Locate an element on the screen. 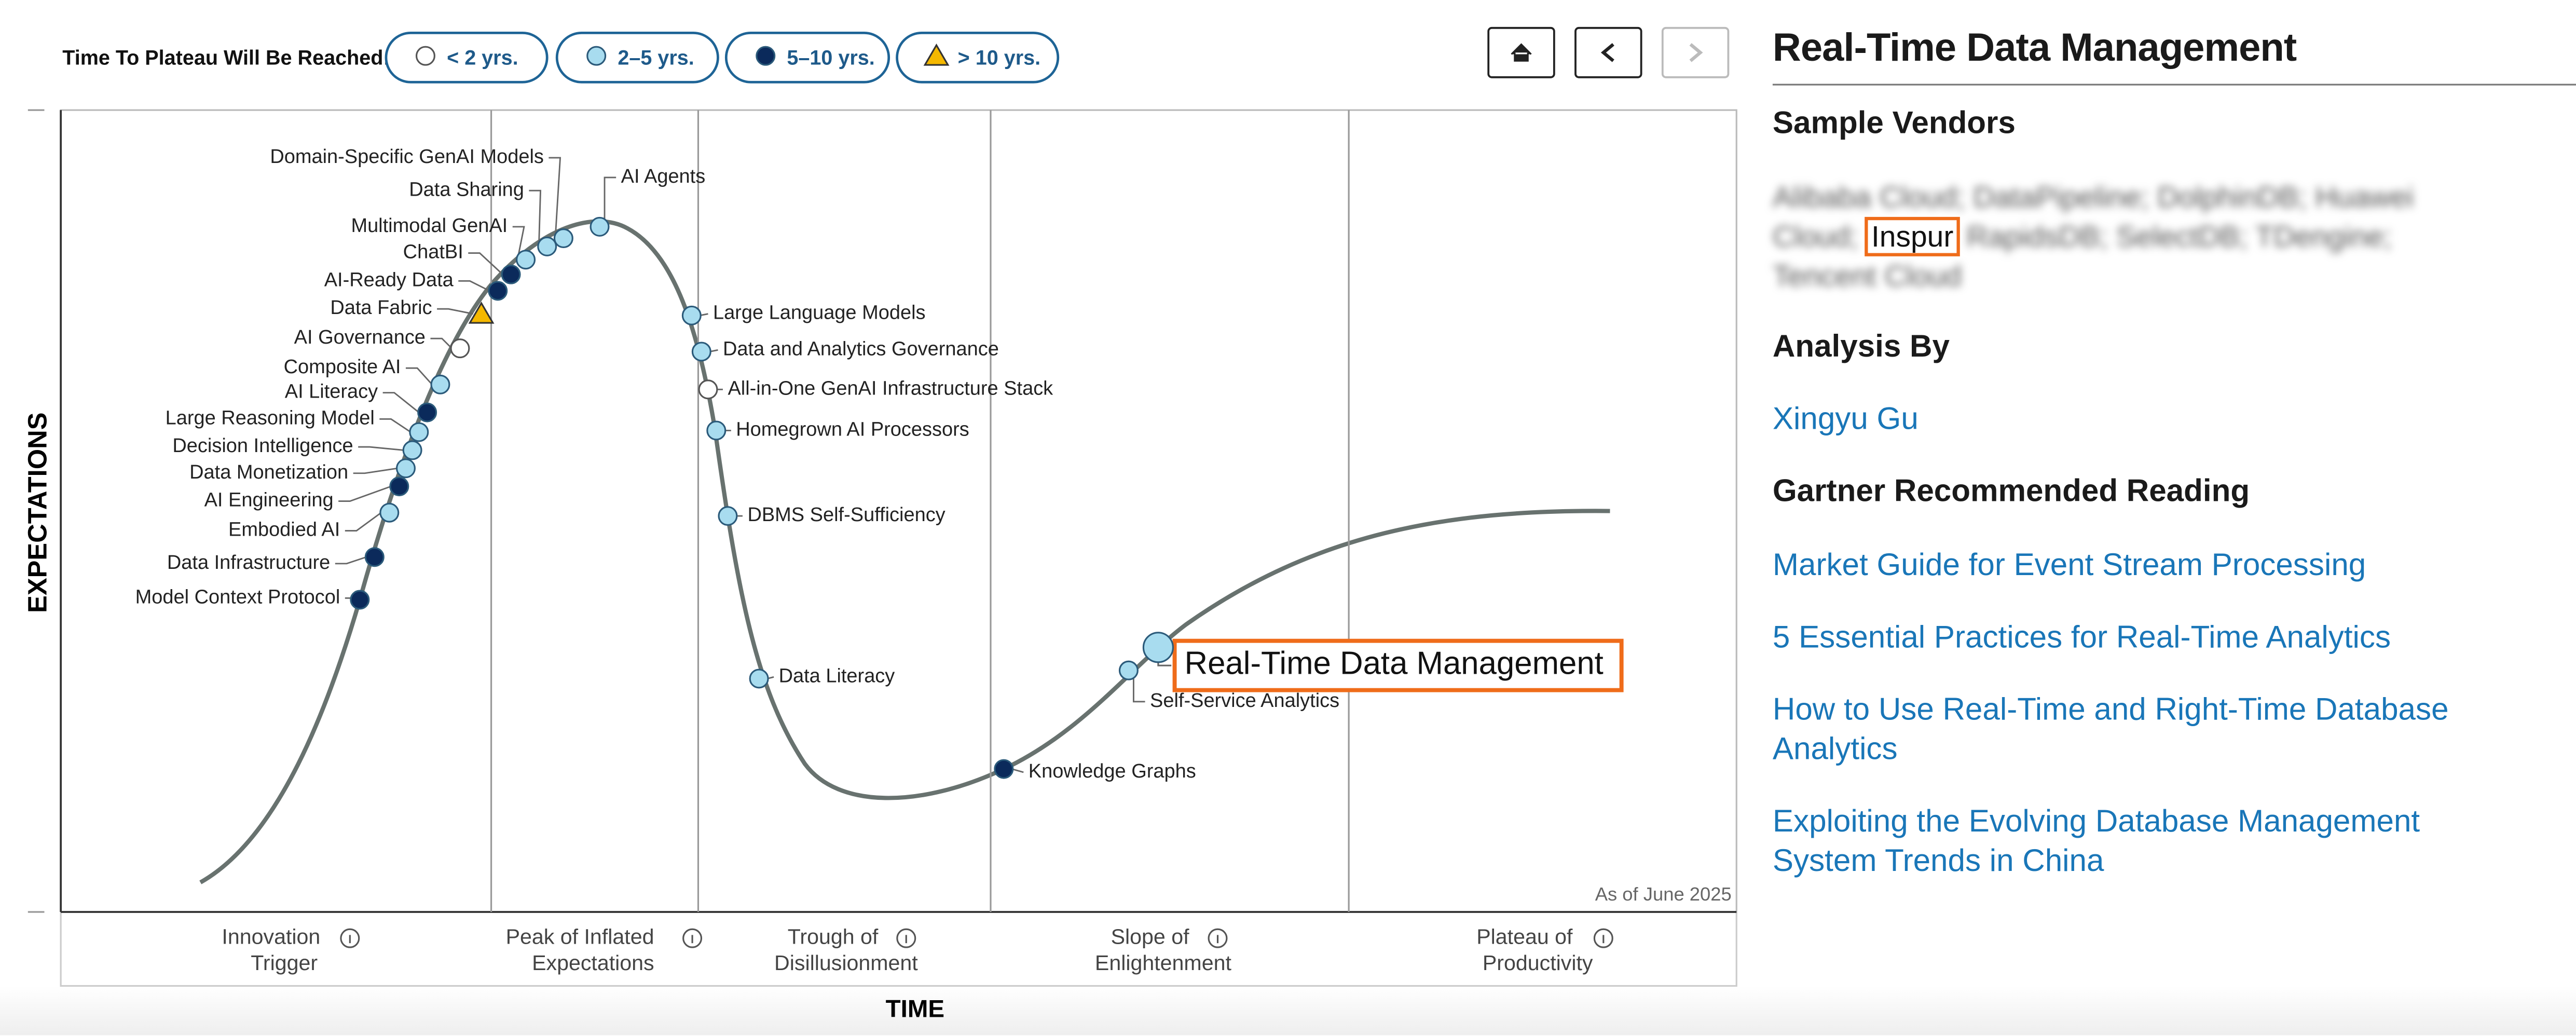 The width and height of the screenshot is (2576, 1036). section-heading: Sample Vendors is located at coordinates (1894, 124).